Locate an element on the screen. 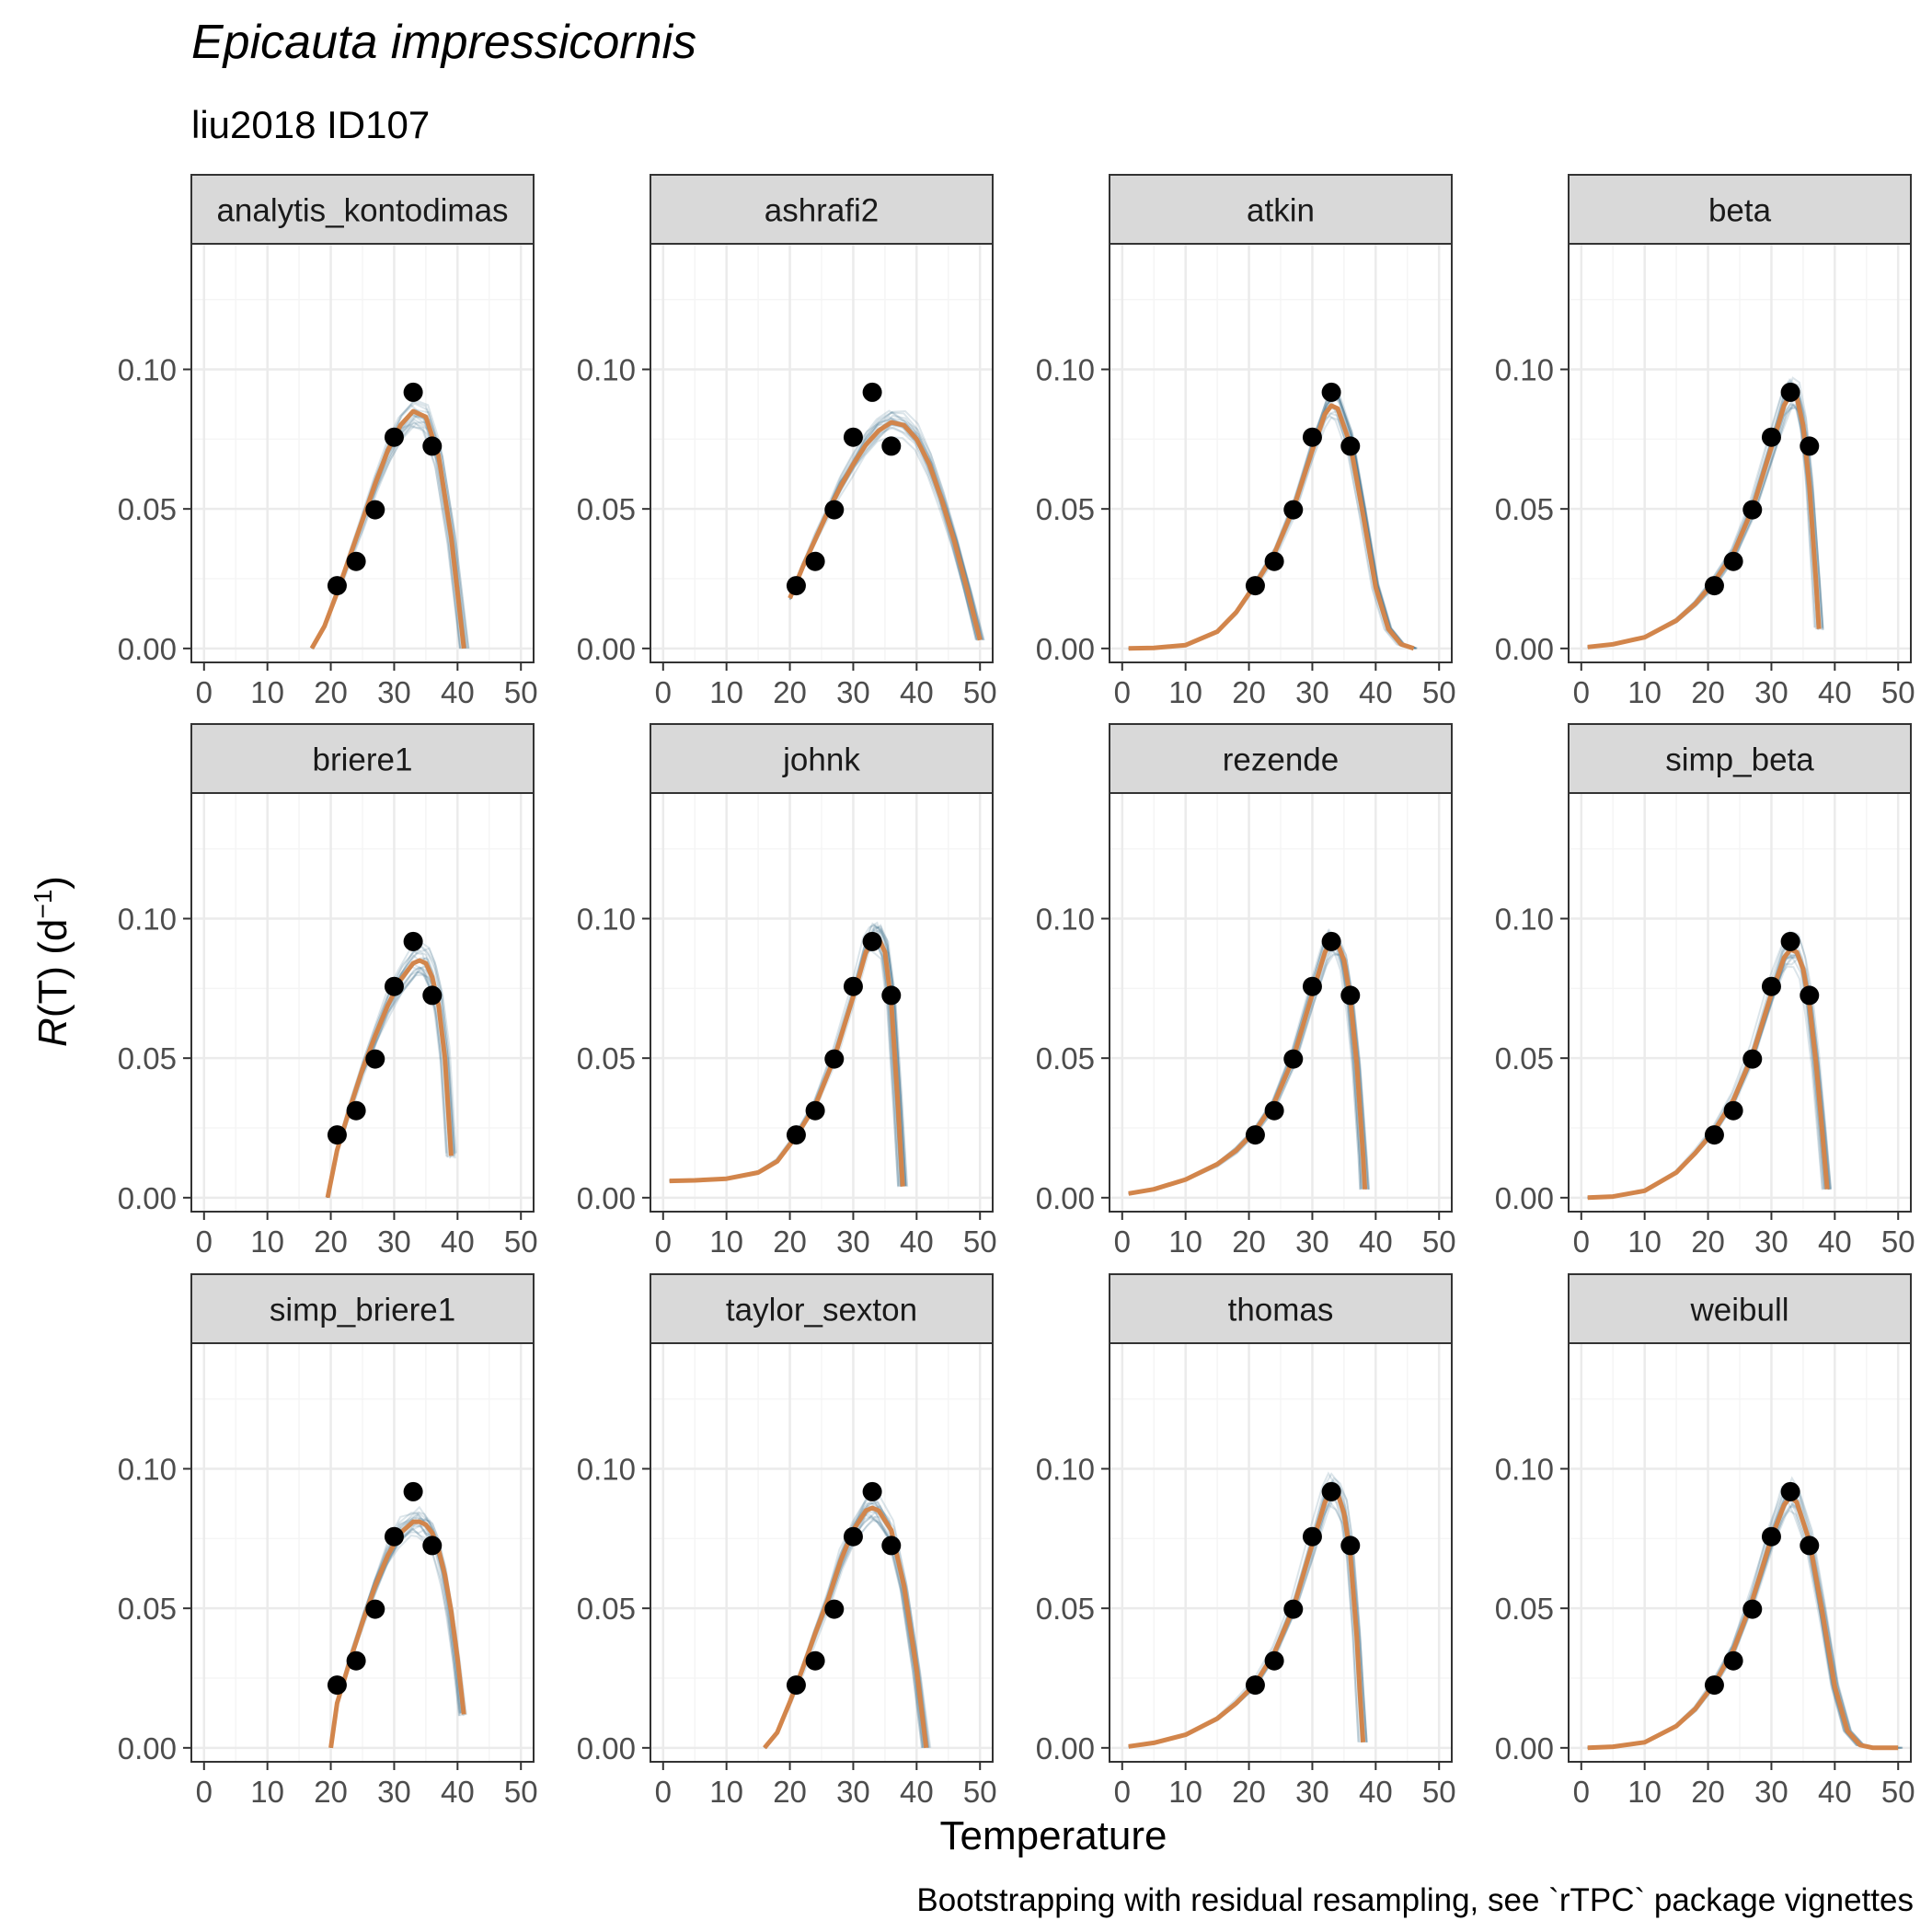 The height and width of the screenshot is (1932, 1932). facet-panel-simp_briere1: simp_briere1 0.00 0.05 0.10 0 10 20 30 40 50 is located at coordinates (328, 1541).